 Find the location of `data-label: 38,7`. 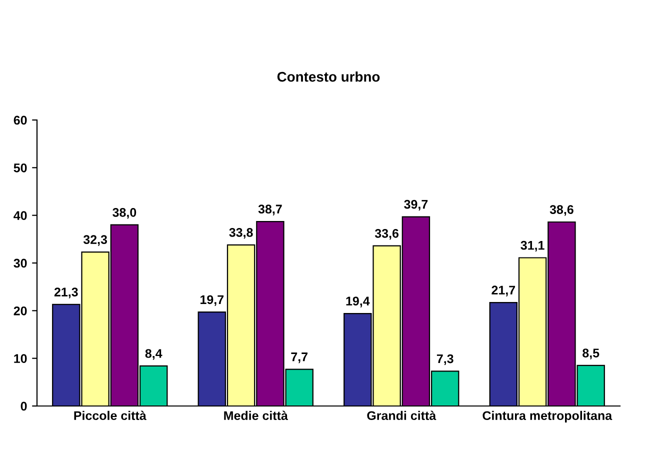

data-label: 38,7 is located at coordinates (270, 210).